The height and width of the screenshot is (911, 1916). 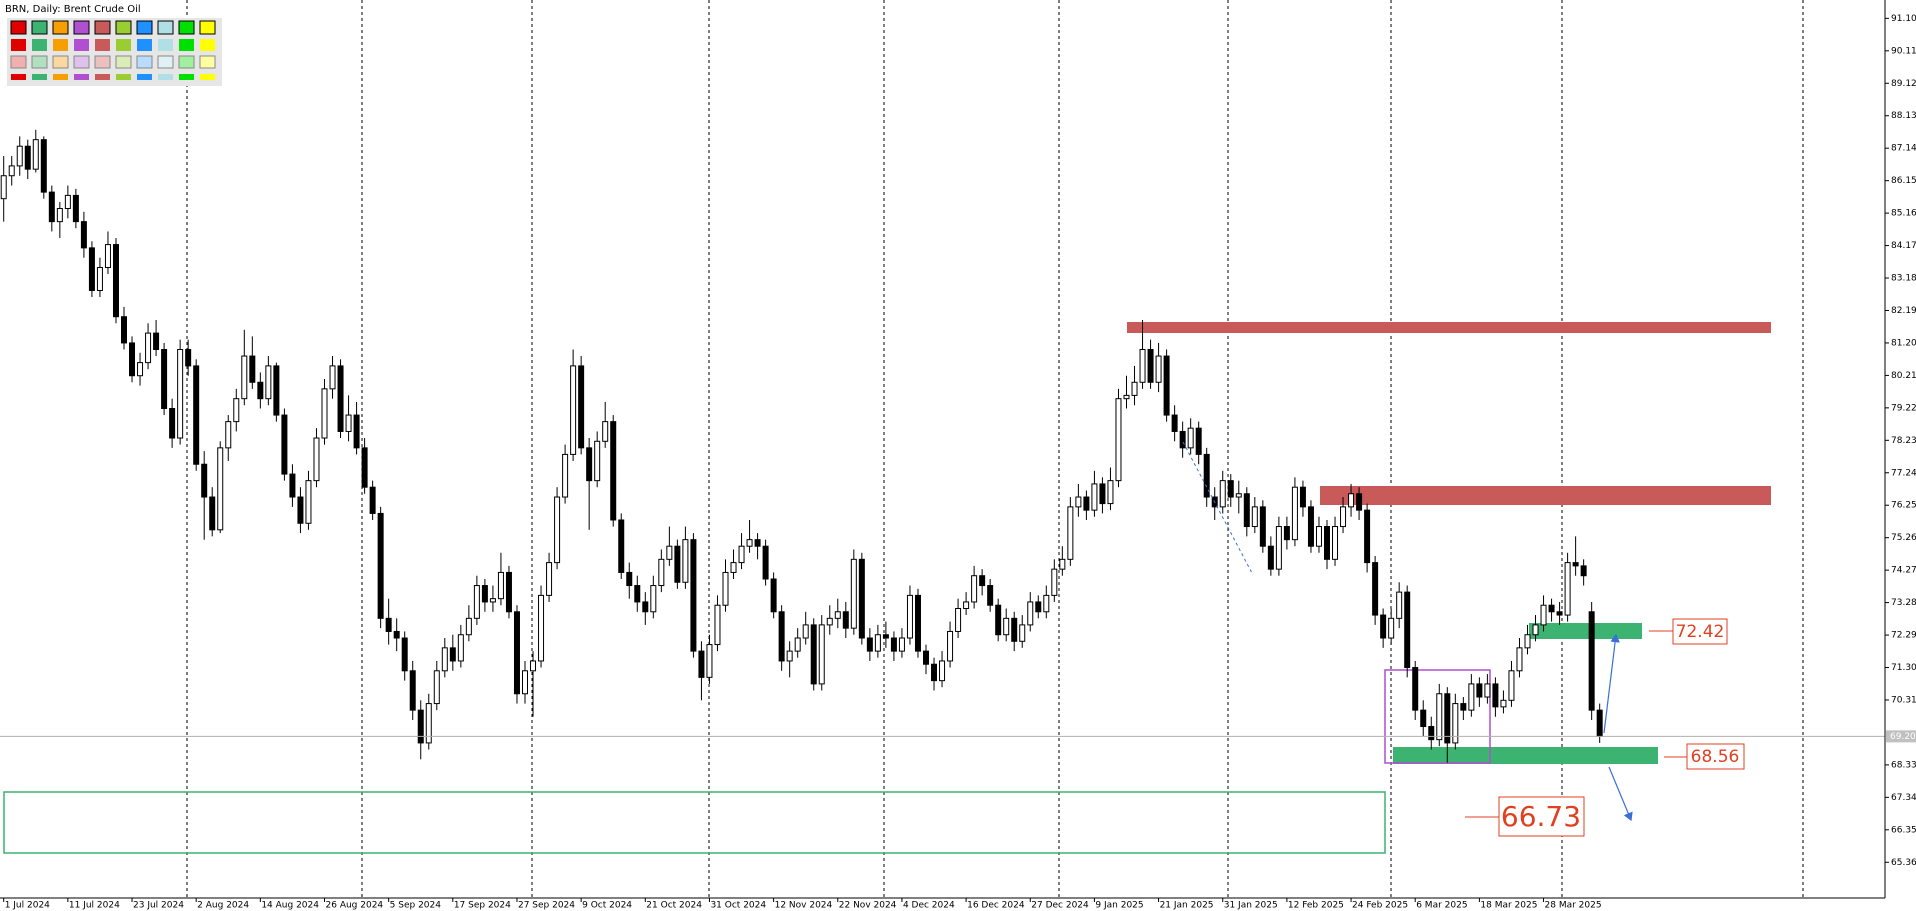 What do you see at coordinates (929, 906) in the screenshot?
I see `x-tick-label: 4 Dec 2024` at bounding box center [929, 906].